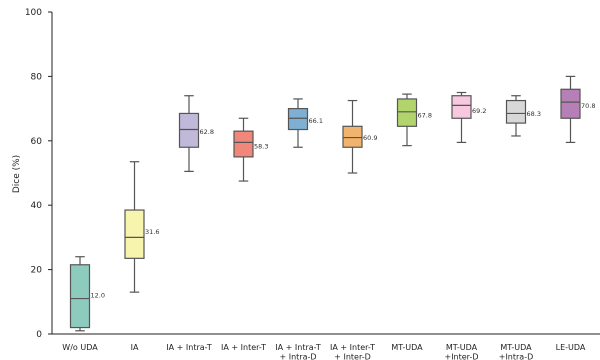 The width and height of the screenshot is (600, 360). What do you see at coordinates (189, 347) in the screenshot?
I see `x-tick-label: IA + Intra-T` at bounding box center [189, 347].